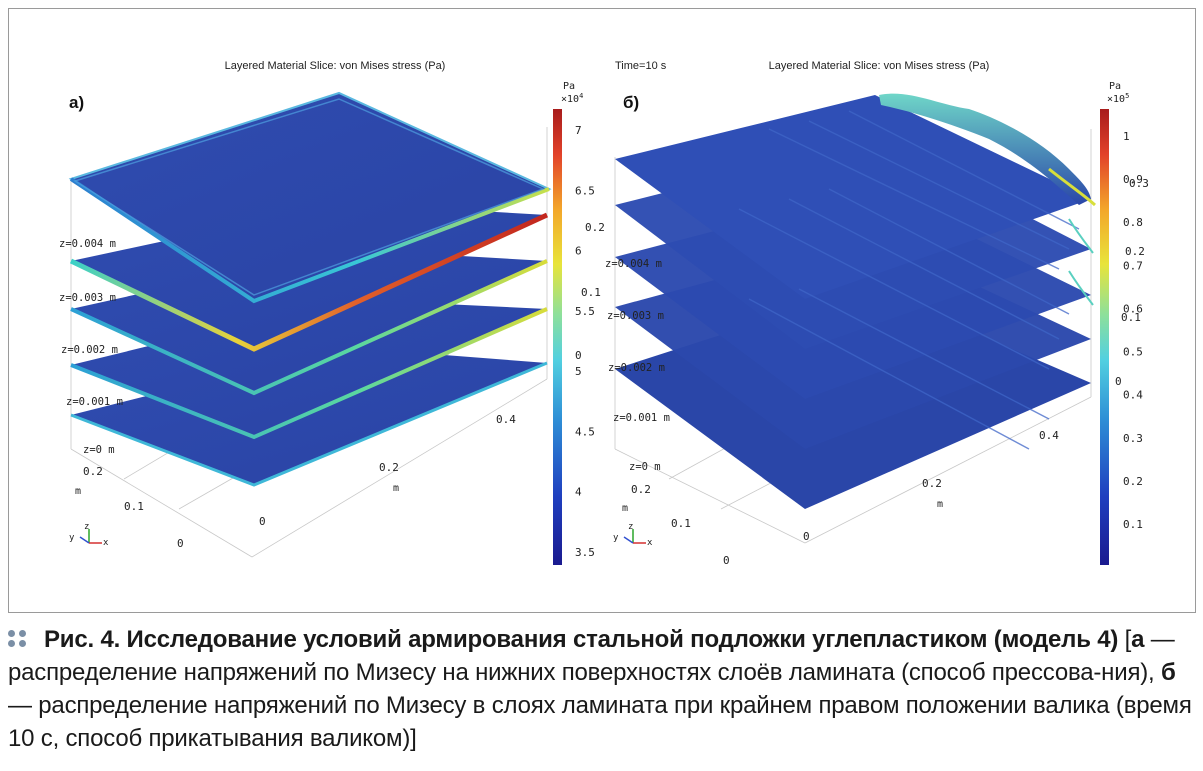 Image resolution: width=1203 pixels, height=771 pixels. What do you see at coordinates (1118, 98) in the screenshot?
I see `panel-b-colorbar-multiplier: ×10⁵` at bounding box center [1118, 98].